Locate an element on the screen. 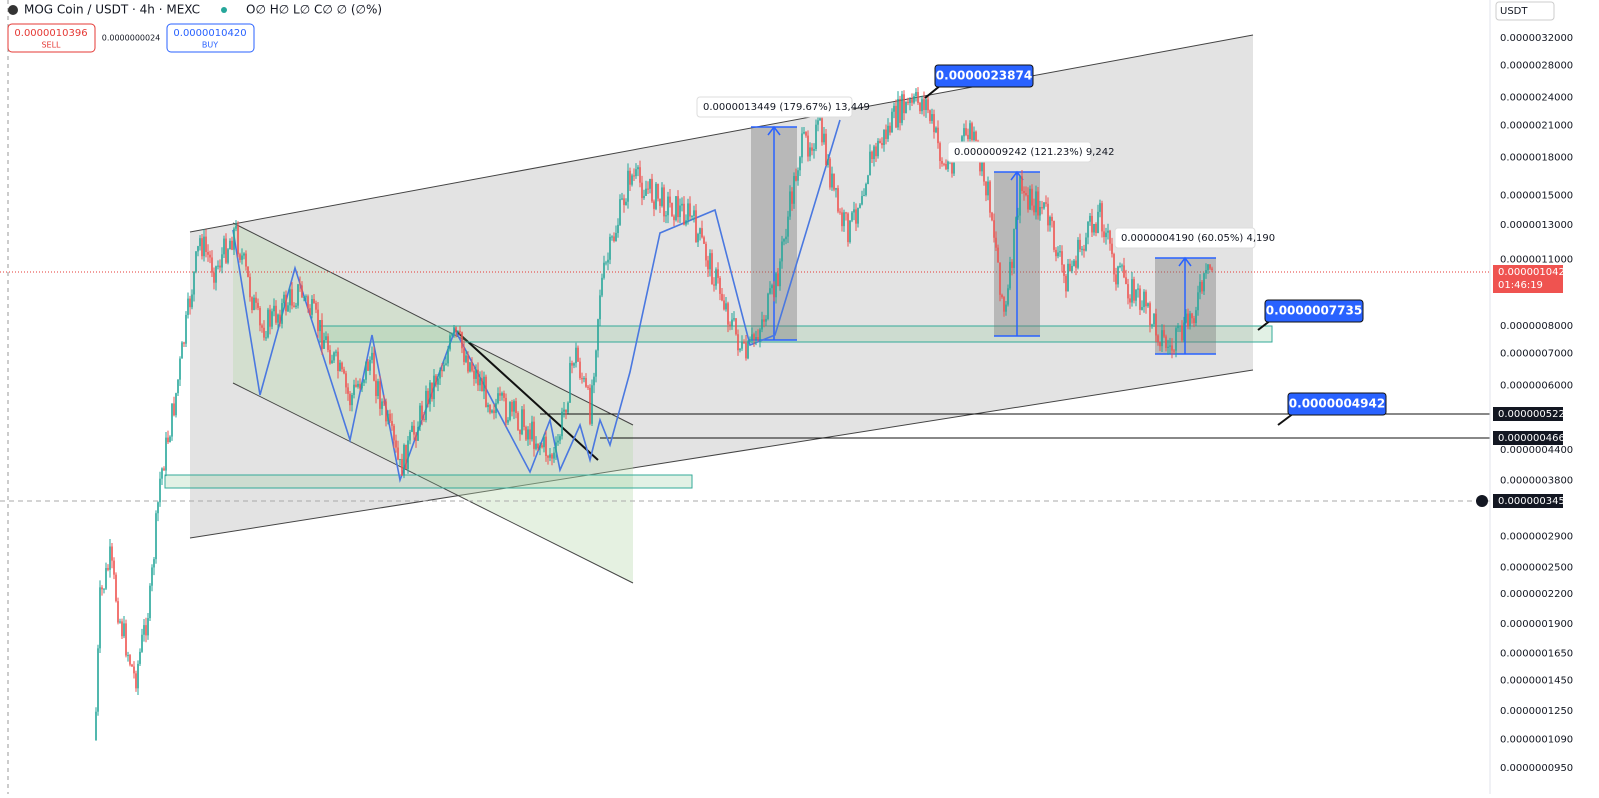  axis-label: 0.0000001090 is located at coordinates (1536, 740).